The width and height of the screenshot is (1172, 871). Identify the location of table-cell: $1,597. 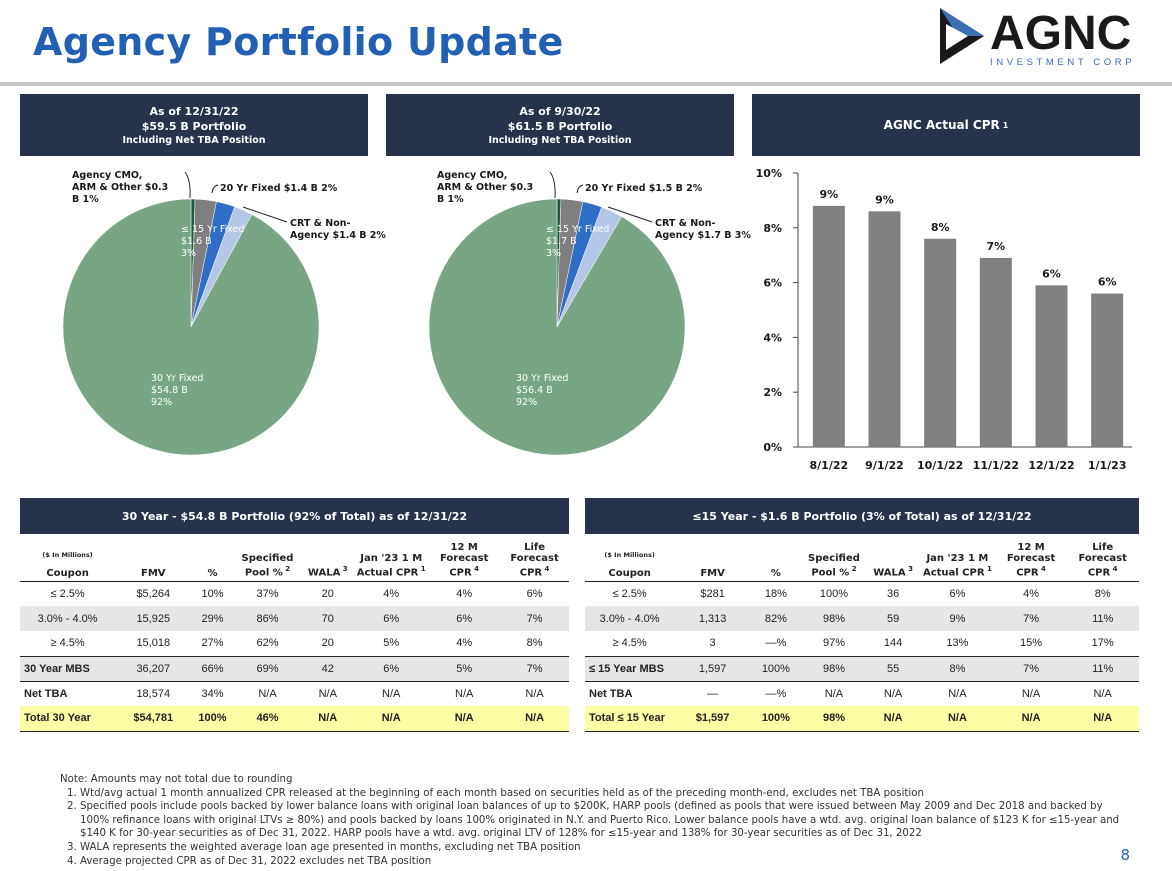
(712, 719).